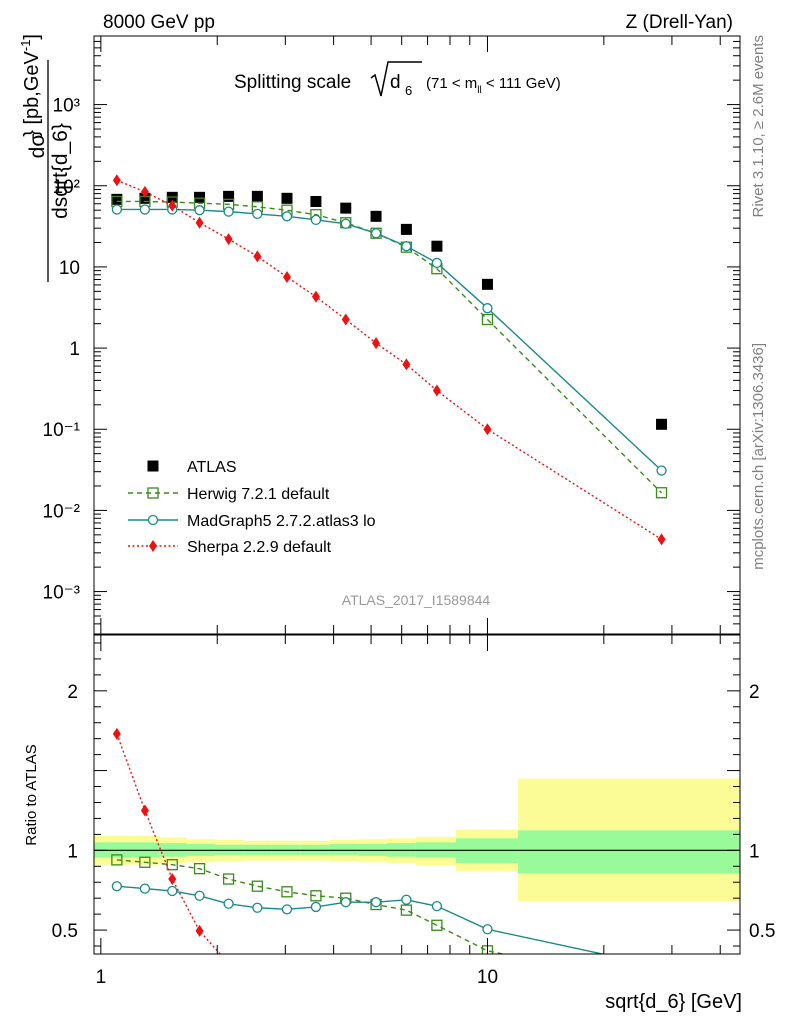 The width and height of the screenshot is (786, 1024). I want to click on main-y-axis-label-den: dsqrt{d_6}, so click(60, 171).